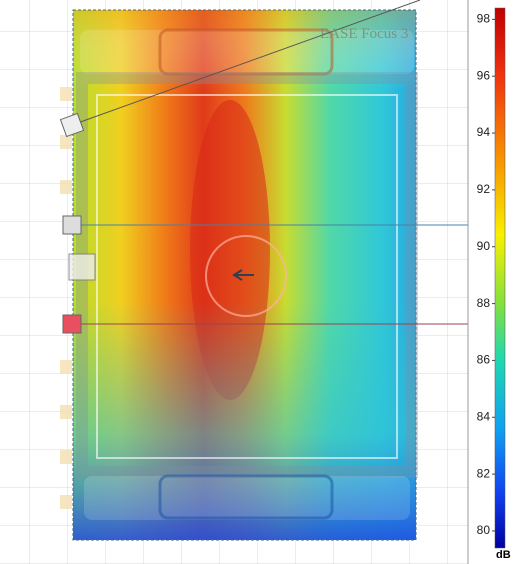  I want to click on colorbar-tick-label: 88, so click(484, 303).